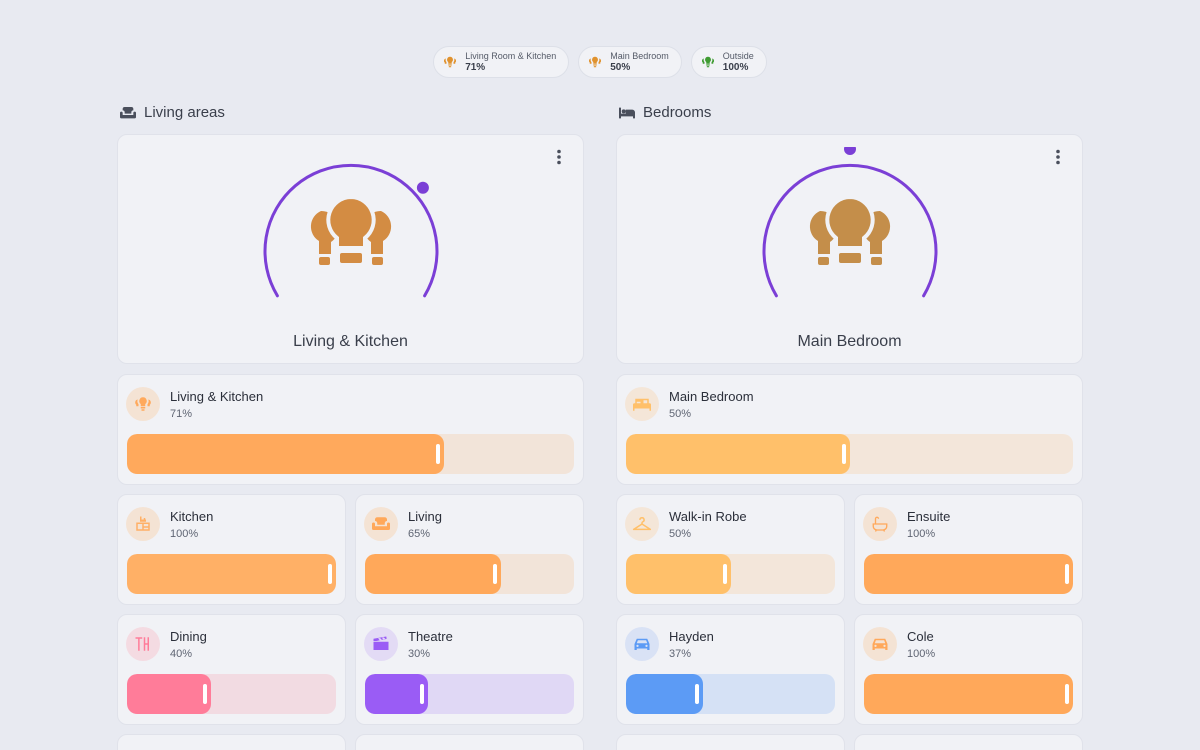  I want to click on kitchen-icon, so click(143, 524).